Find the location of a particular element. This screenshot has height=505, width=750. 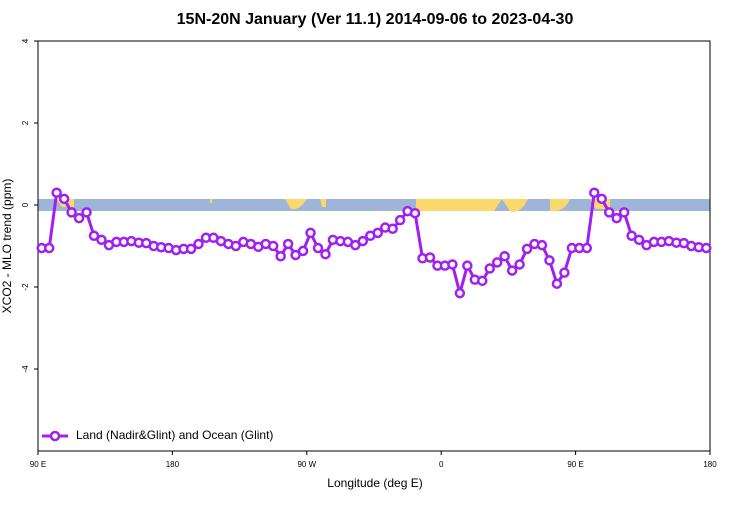

x-tick-label: 0 is located at coordinates (441, 464).